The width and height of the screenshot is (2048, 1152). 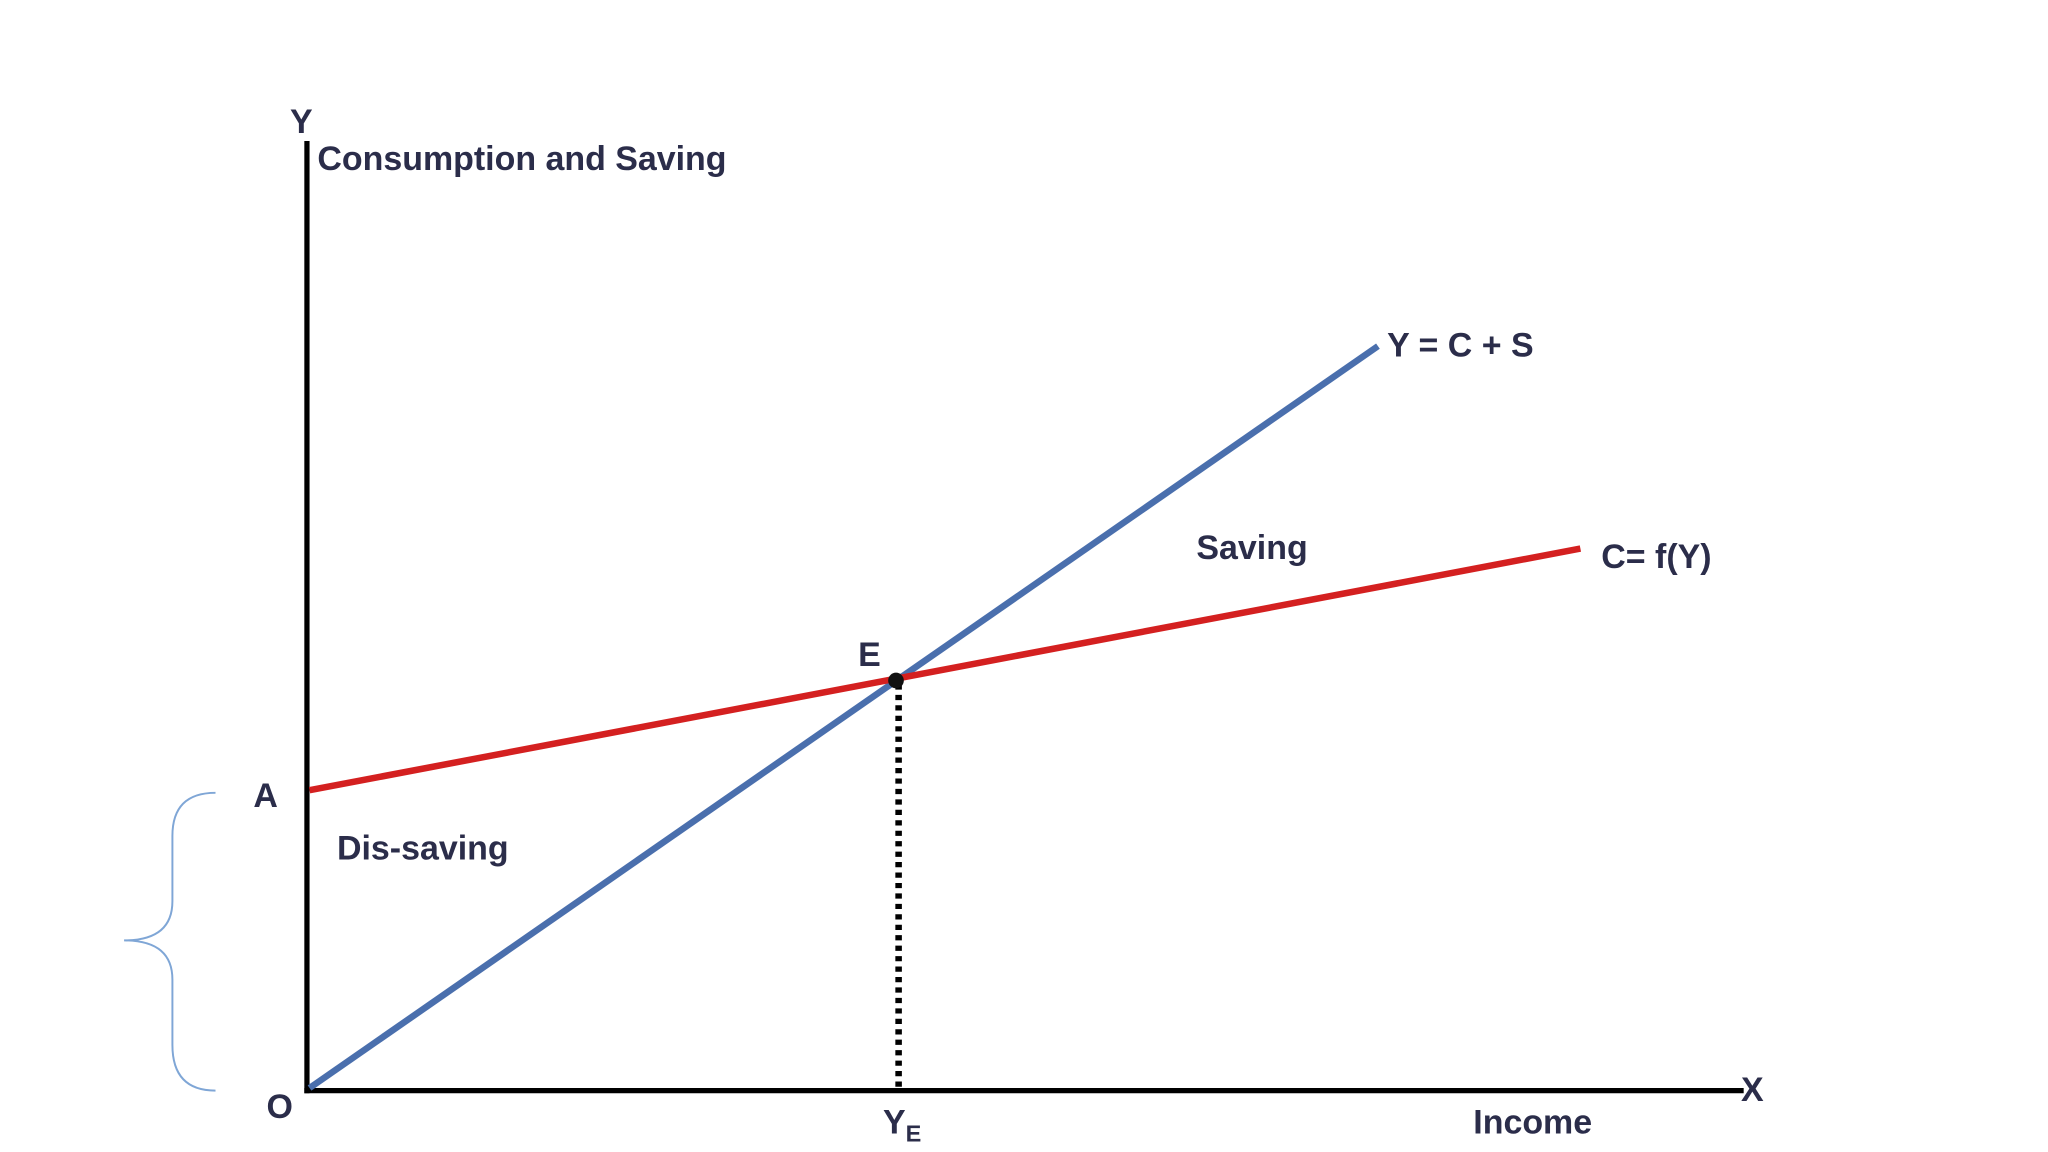 What do you see at coordinates (894, 1123) in the screenshot?
I see `equilibrium-income-main: Y` at bounding box center [894, 1123].